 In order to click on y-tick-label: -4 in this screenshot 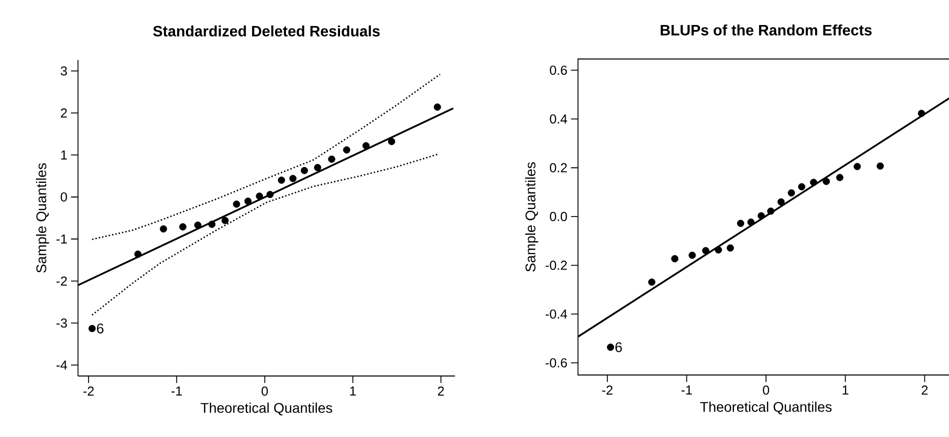, I will do `click(62, 365)`.